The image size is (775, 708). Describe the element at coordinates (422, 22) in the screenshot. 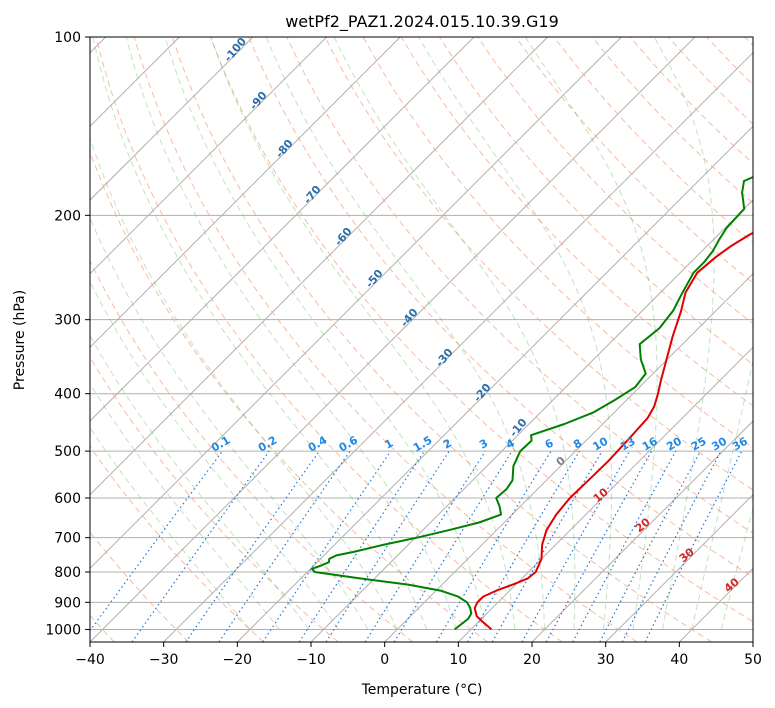

I see `chart-title: wetPf2_PAZ1.2024.015.10.39.G19` at that location.